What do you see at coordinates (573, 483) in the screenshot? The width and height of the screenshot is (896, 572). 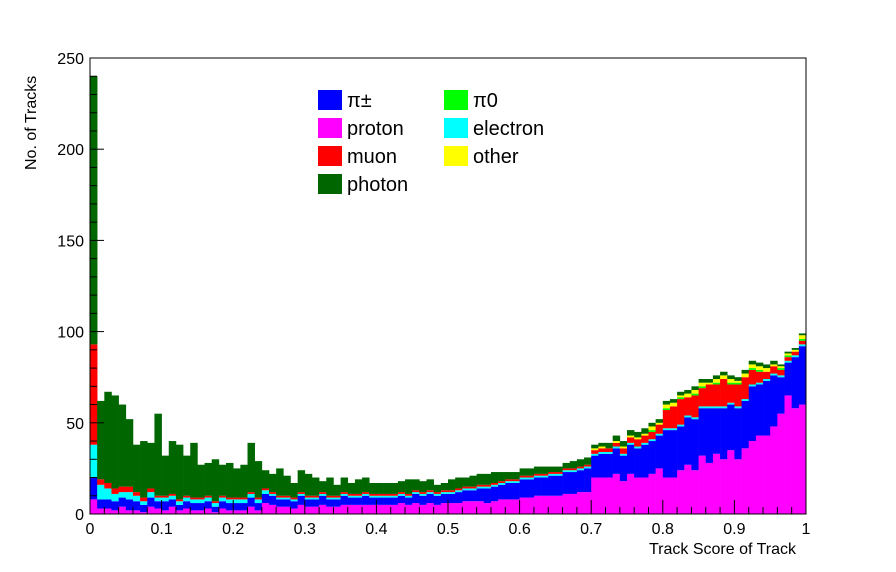 I see `bar--bin-67` at bounding box center [573, 483].